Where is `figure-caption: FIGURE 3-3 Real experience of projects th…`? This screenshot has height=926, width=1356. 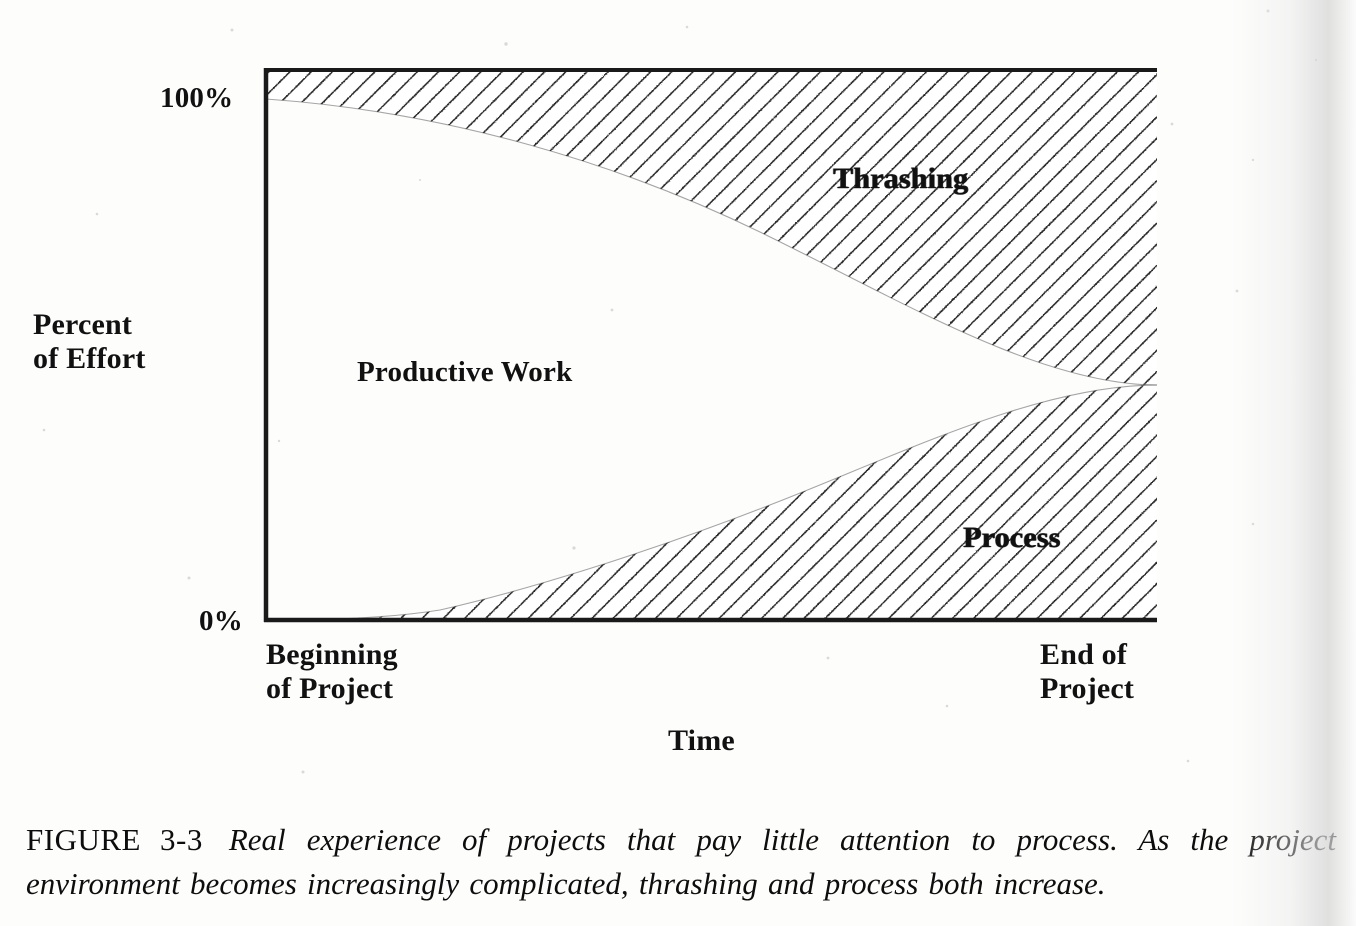 figure-caption: FIGURE 3-3 Real experience of projects th… is located at coordinates (681, 862).